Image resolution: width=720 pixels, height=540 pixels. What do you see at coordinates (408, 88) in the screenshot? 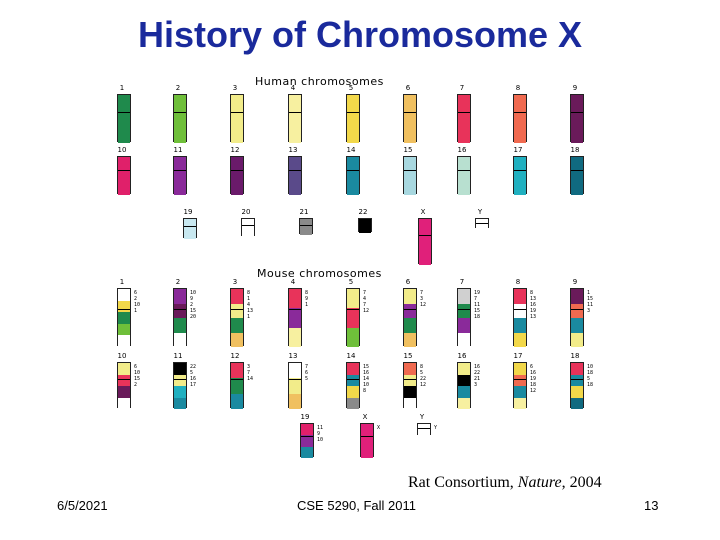
I see `human-chromosome-label: 6` at bounding box center [408, 88].